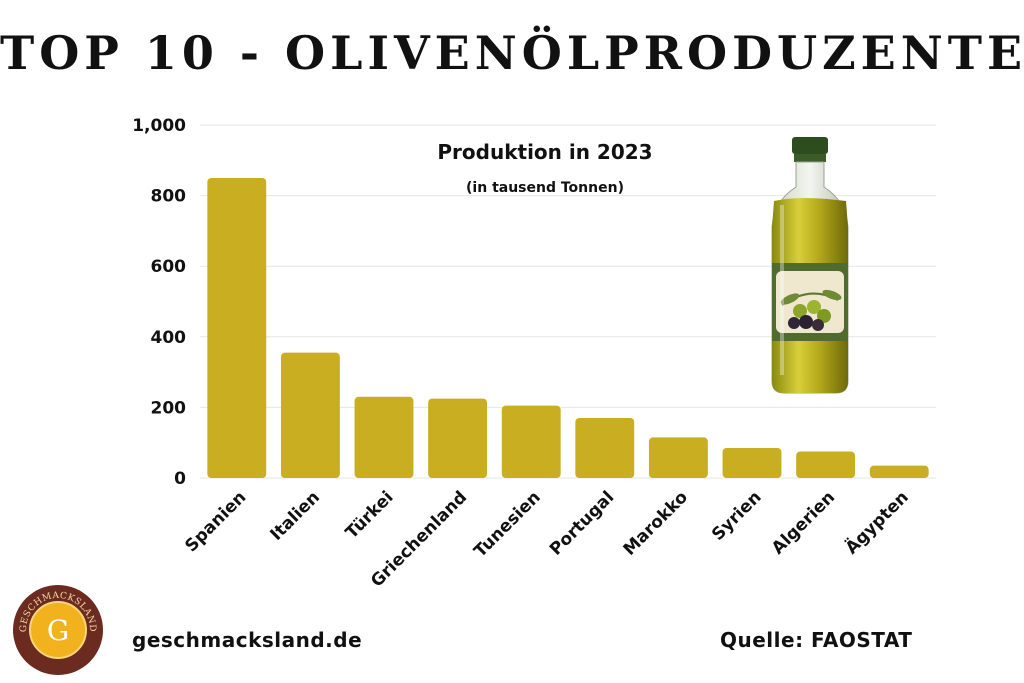  What do you see at coordinates (310, 415) in the screenshot?
I see `bar-italien` at bounding box center [310, 415].